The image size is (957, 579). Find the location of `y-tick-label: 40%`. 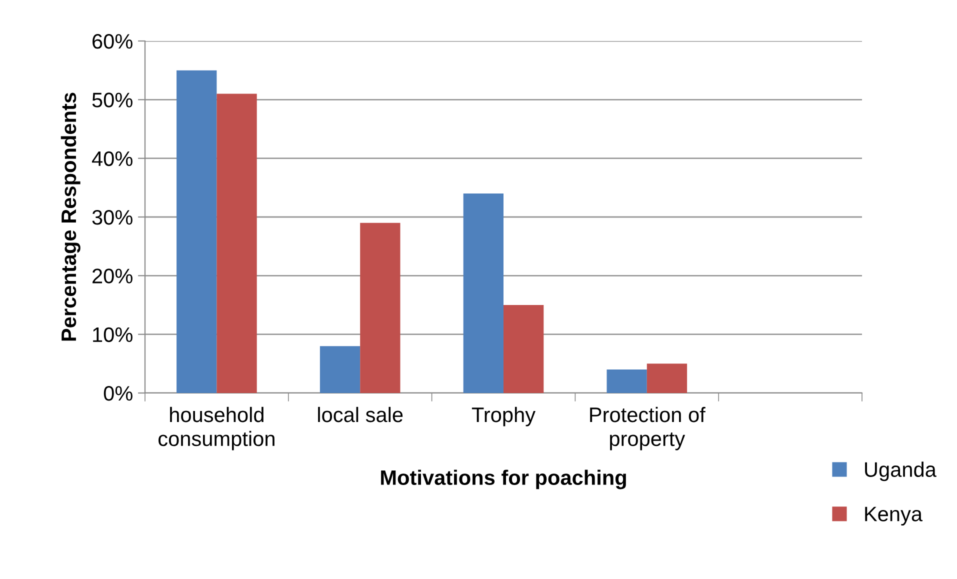

y-tick-label: 40% is located at coordinates (112, 158).